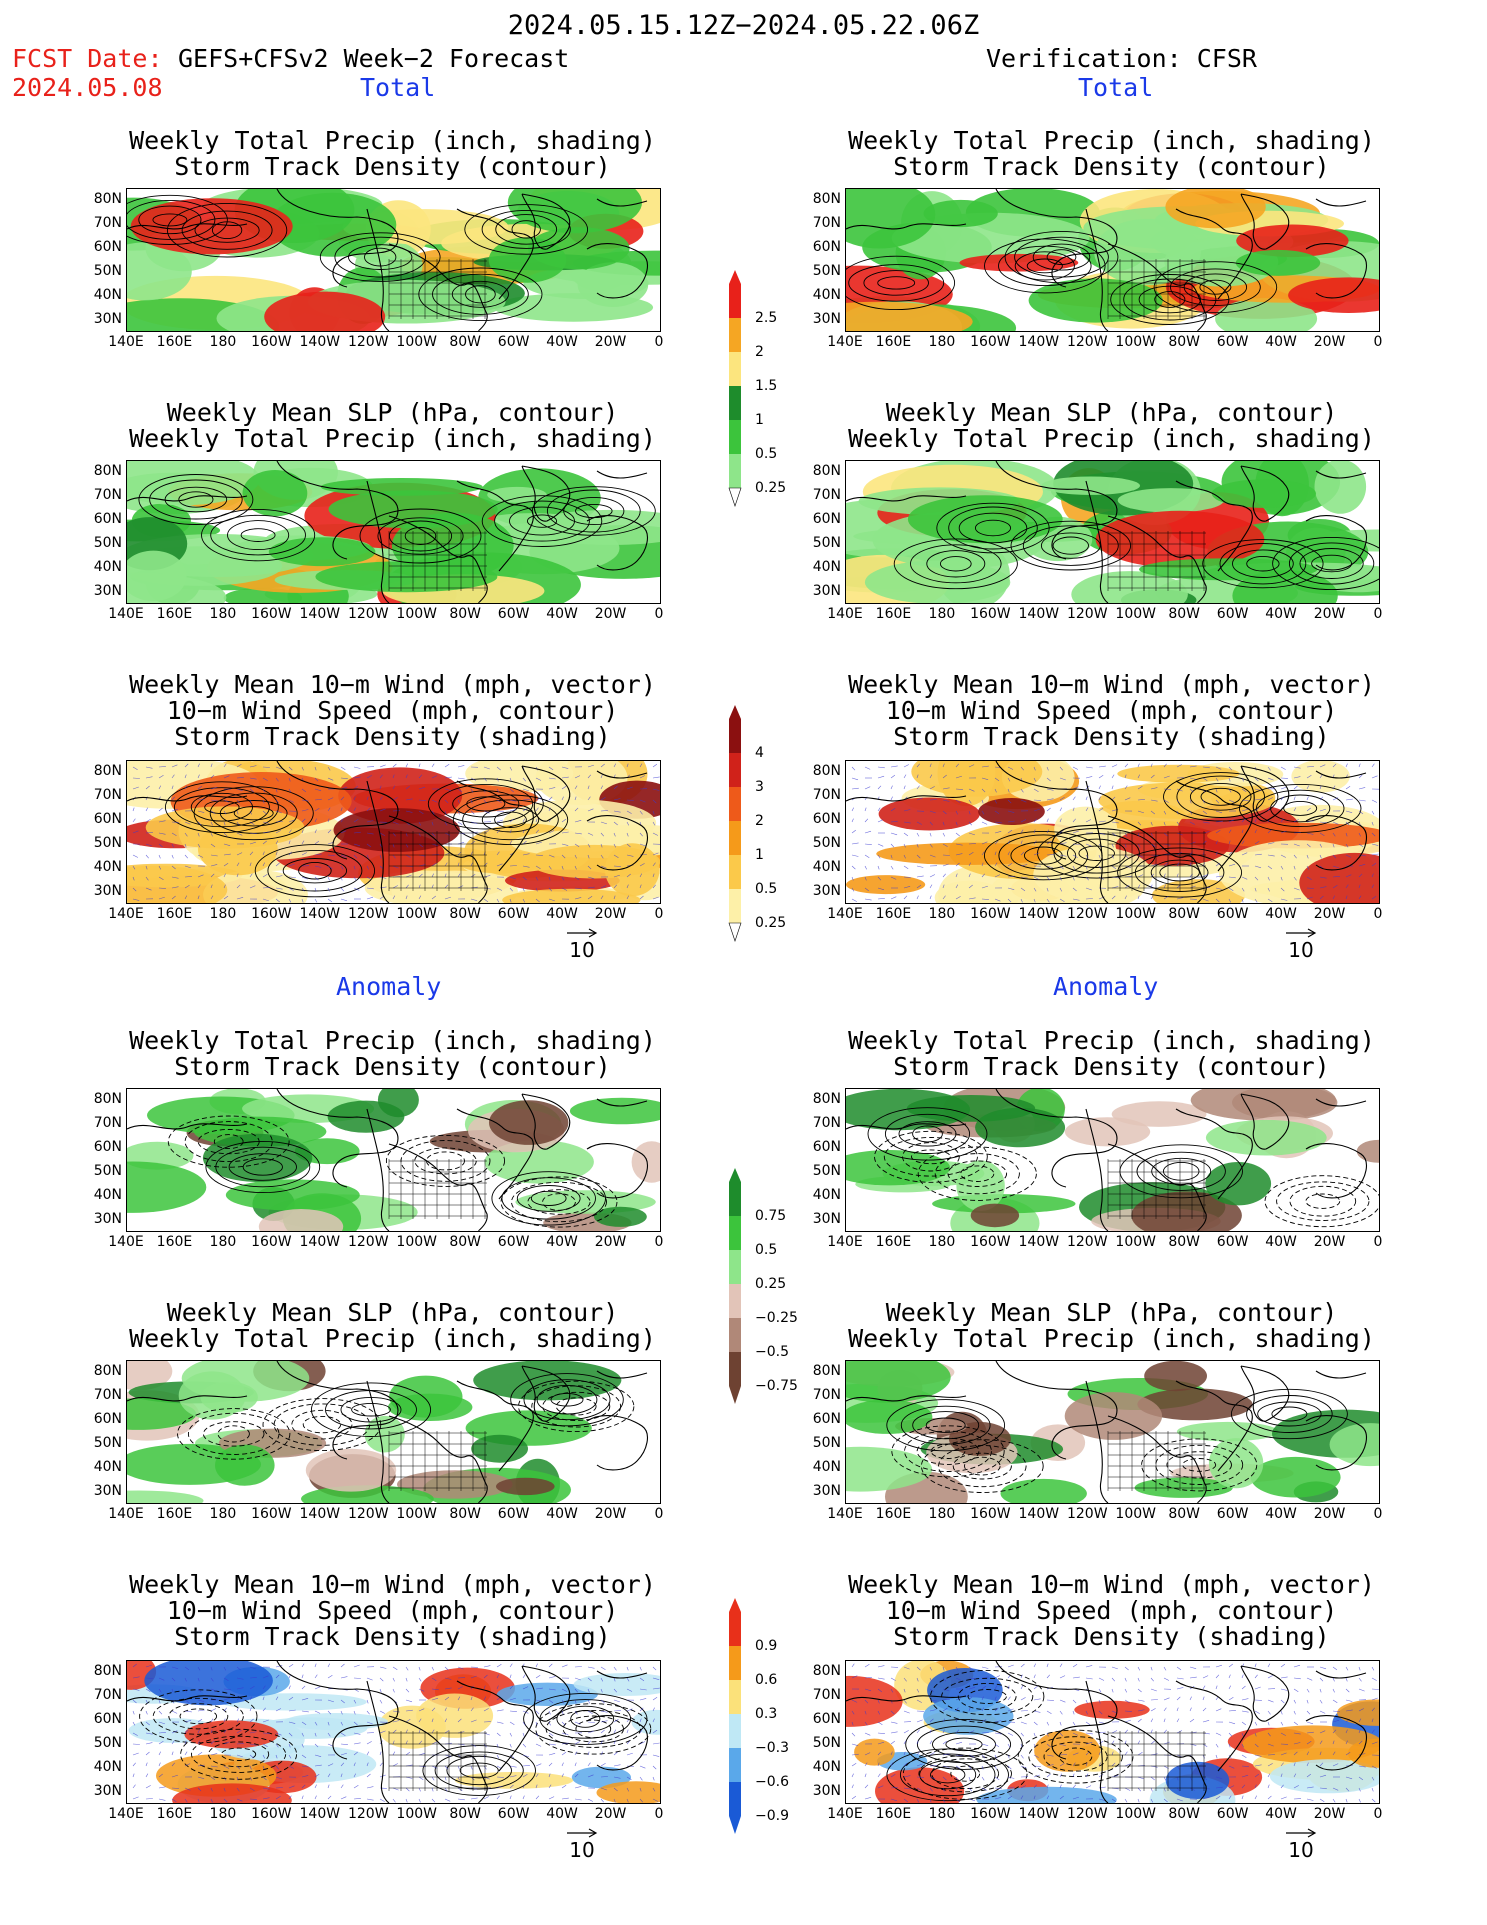 The width and height of the screenshot is (1487, 1925). What do you see at coordinates (1111, 438) in the screenshot?
I see `panel-title-line: Weekly Total Precip (inch, shading)` at bounding box center [1111, 438].